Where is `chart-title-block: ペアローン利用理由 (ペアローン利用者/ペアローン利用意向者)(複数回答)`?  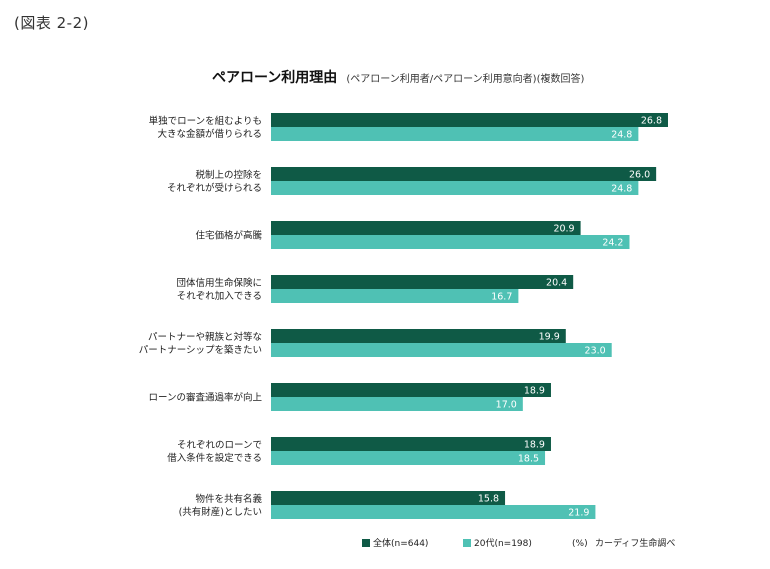 chart-title-block: ペアローン利用理由 (ペアローン利用者/ペアローン利用意向者)(複数回答) is located at coordinates (398, 77).